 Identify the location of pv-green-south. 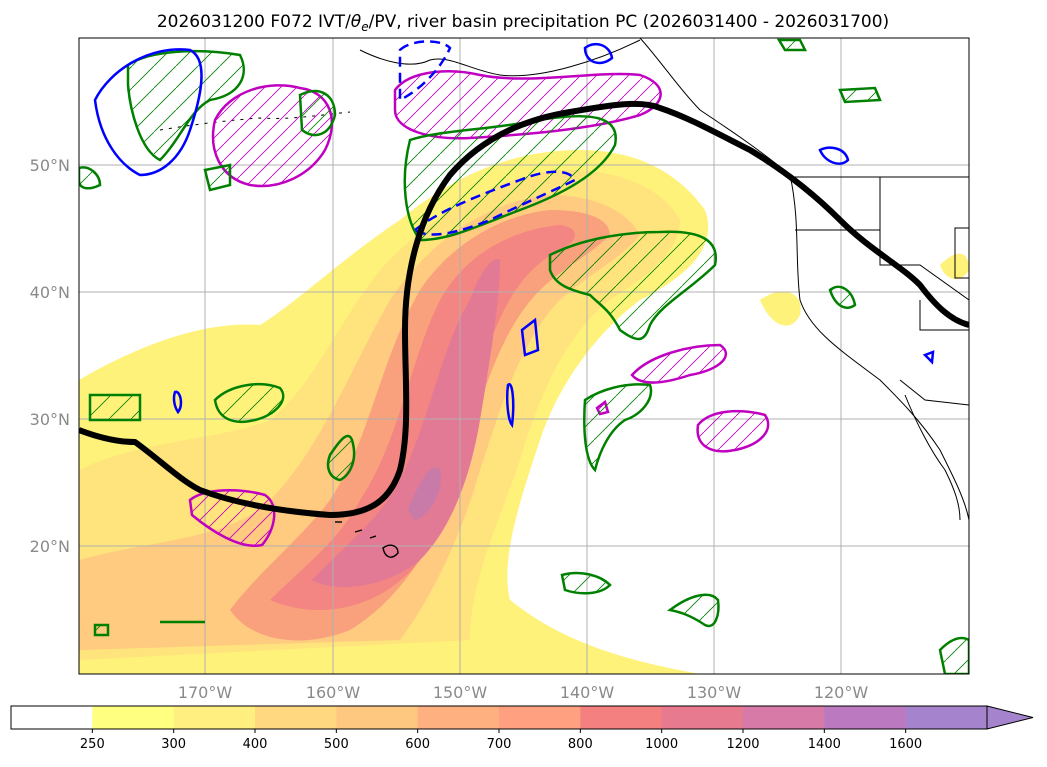
(586, 583).